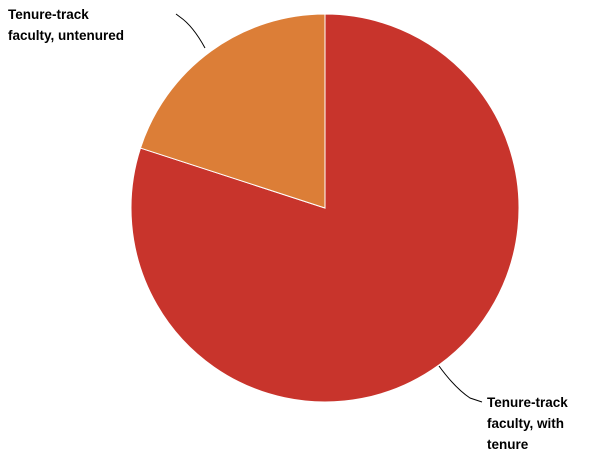  I want to click on slice-label-tenured-line-1: Tenure-track, so click(527, 402).